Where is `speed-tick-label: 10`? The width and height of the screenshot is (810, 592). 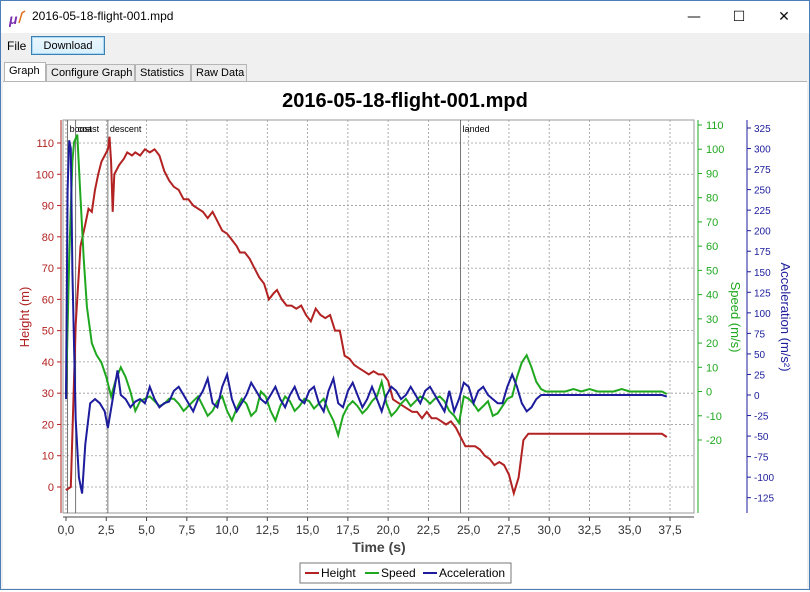
speed-tick-label: 10 is located at coordinates (712, 368).